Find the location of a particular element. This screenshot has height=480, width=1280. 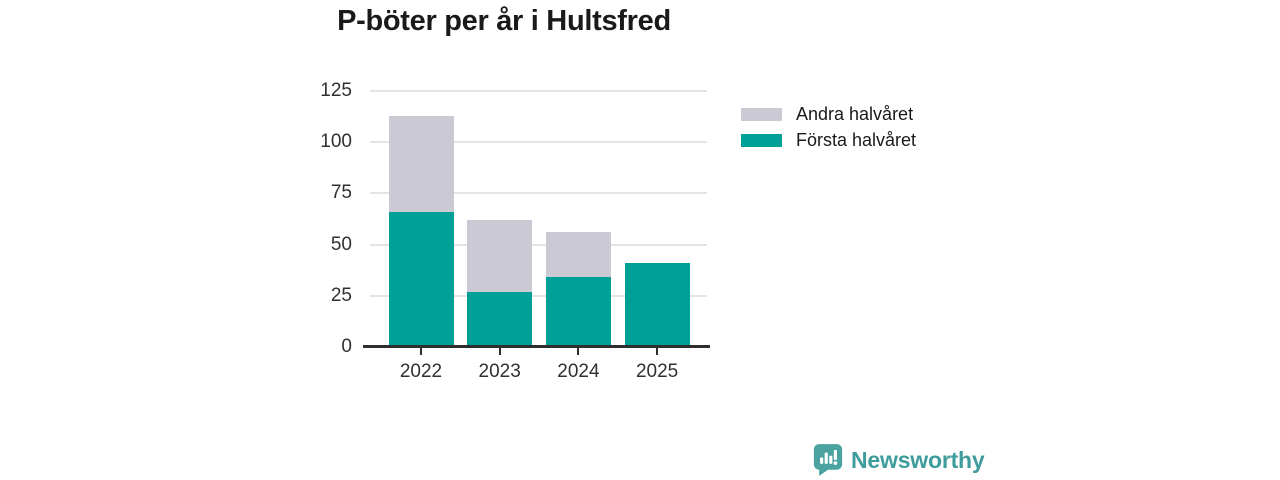

x-tick-label-2024: 2024 is located at coordinates (578, 371).